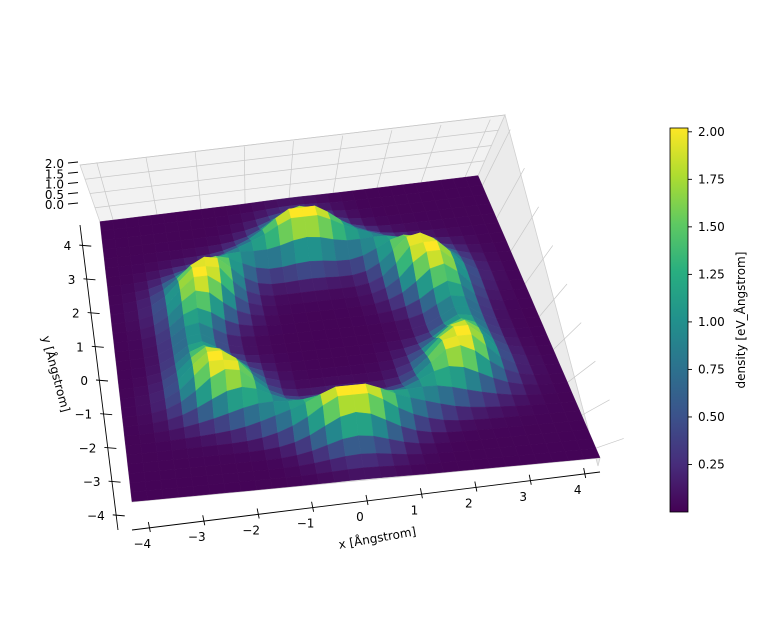  I want to click on colorbar-tick-label: 1.25, so click(711, 274).